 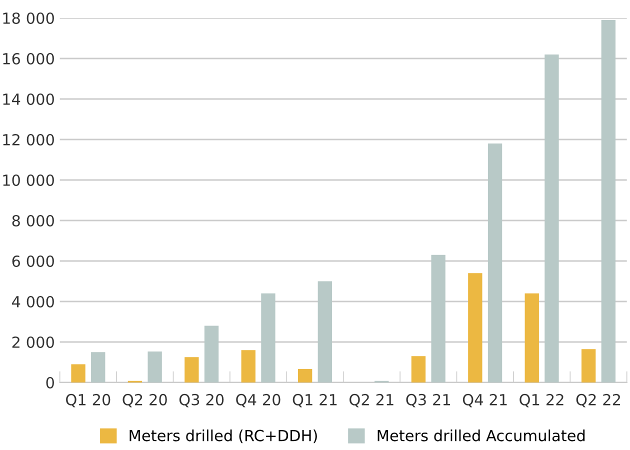 What do you see at coordinates (88, 401) in the screenshot?
I see `x-tick-label: Q1 20` at bounding box center [88, 401].